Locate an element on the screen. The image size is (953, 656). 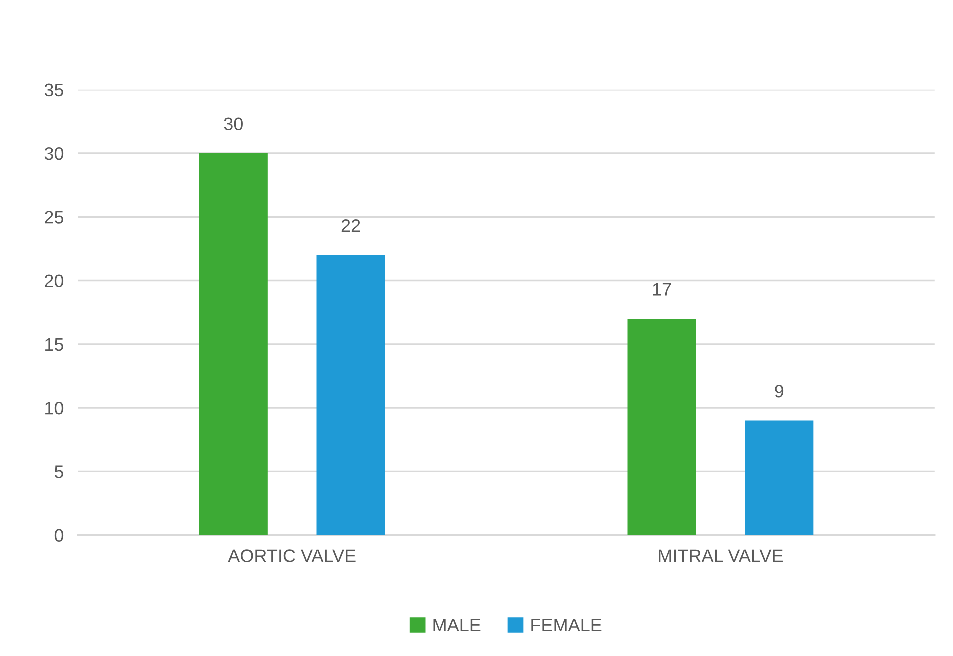
x-tick-label: AORTIC VALVE is located at coordinates (292, 556).